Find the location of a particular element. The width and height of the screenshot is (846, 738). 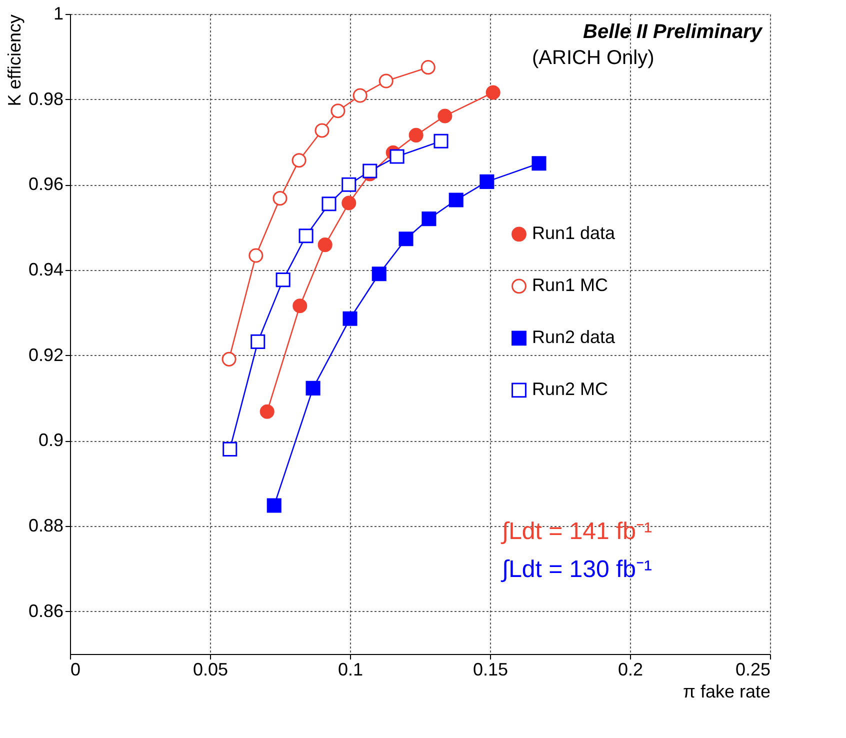

x-tick-label: 0.05 is located at coordinates (210, 670).